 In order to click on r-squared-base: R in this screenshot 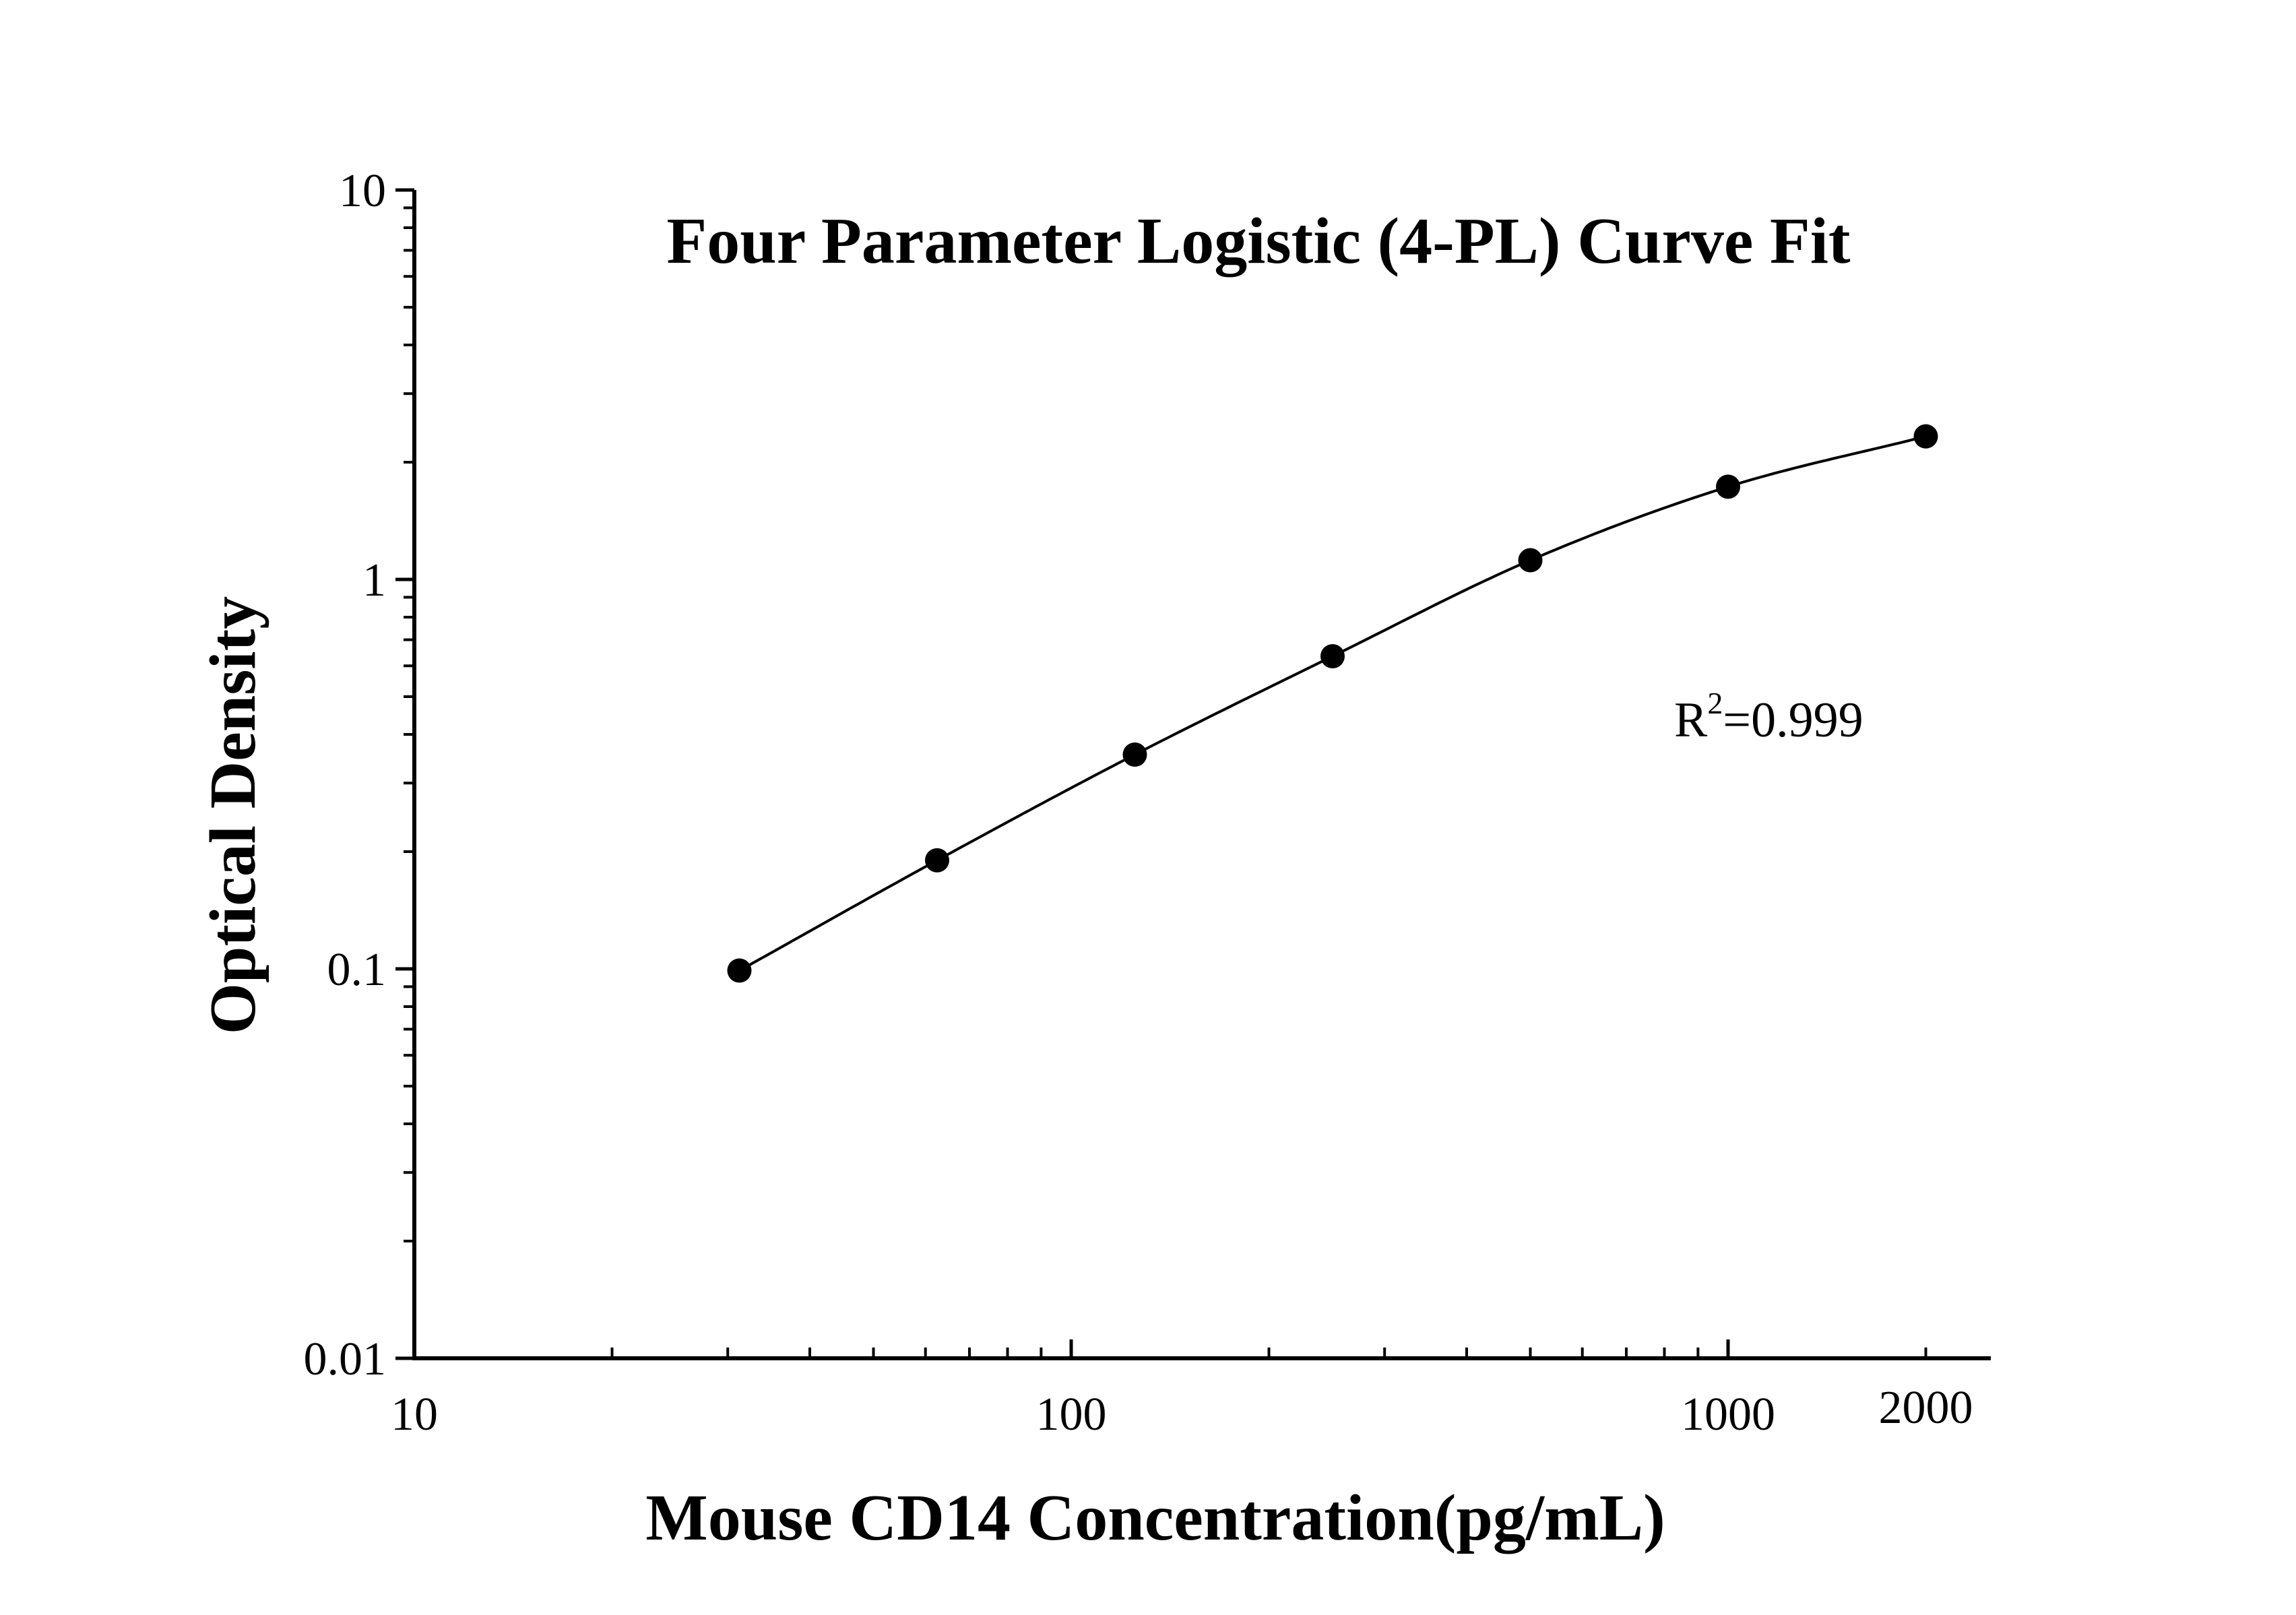, I will do `click(1691, 720)`.